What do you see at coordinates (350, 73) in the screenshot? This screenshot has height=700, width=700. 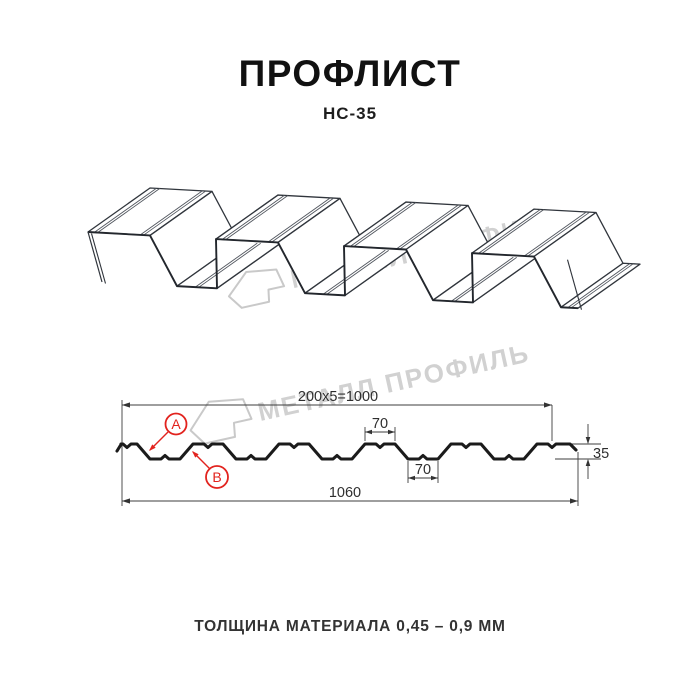 I see `page-title: ПРОФЛИСТ` at bounding box center [350, 73].